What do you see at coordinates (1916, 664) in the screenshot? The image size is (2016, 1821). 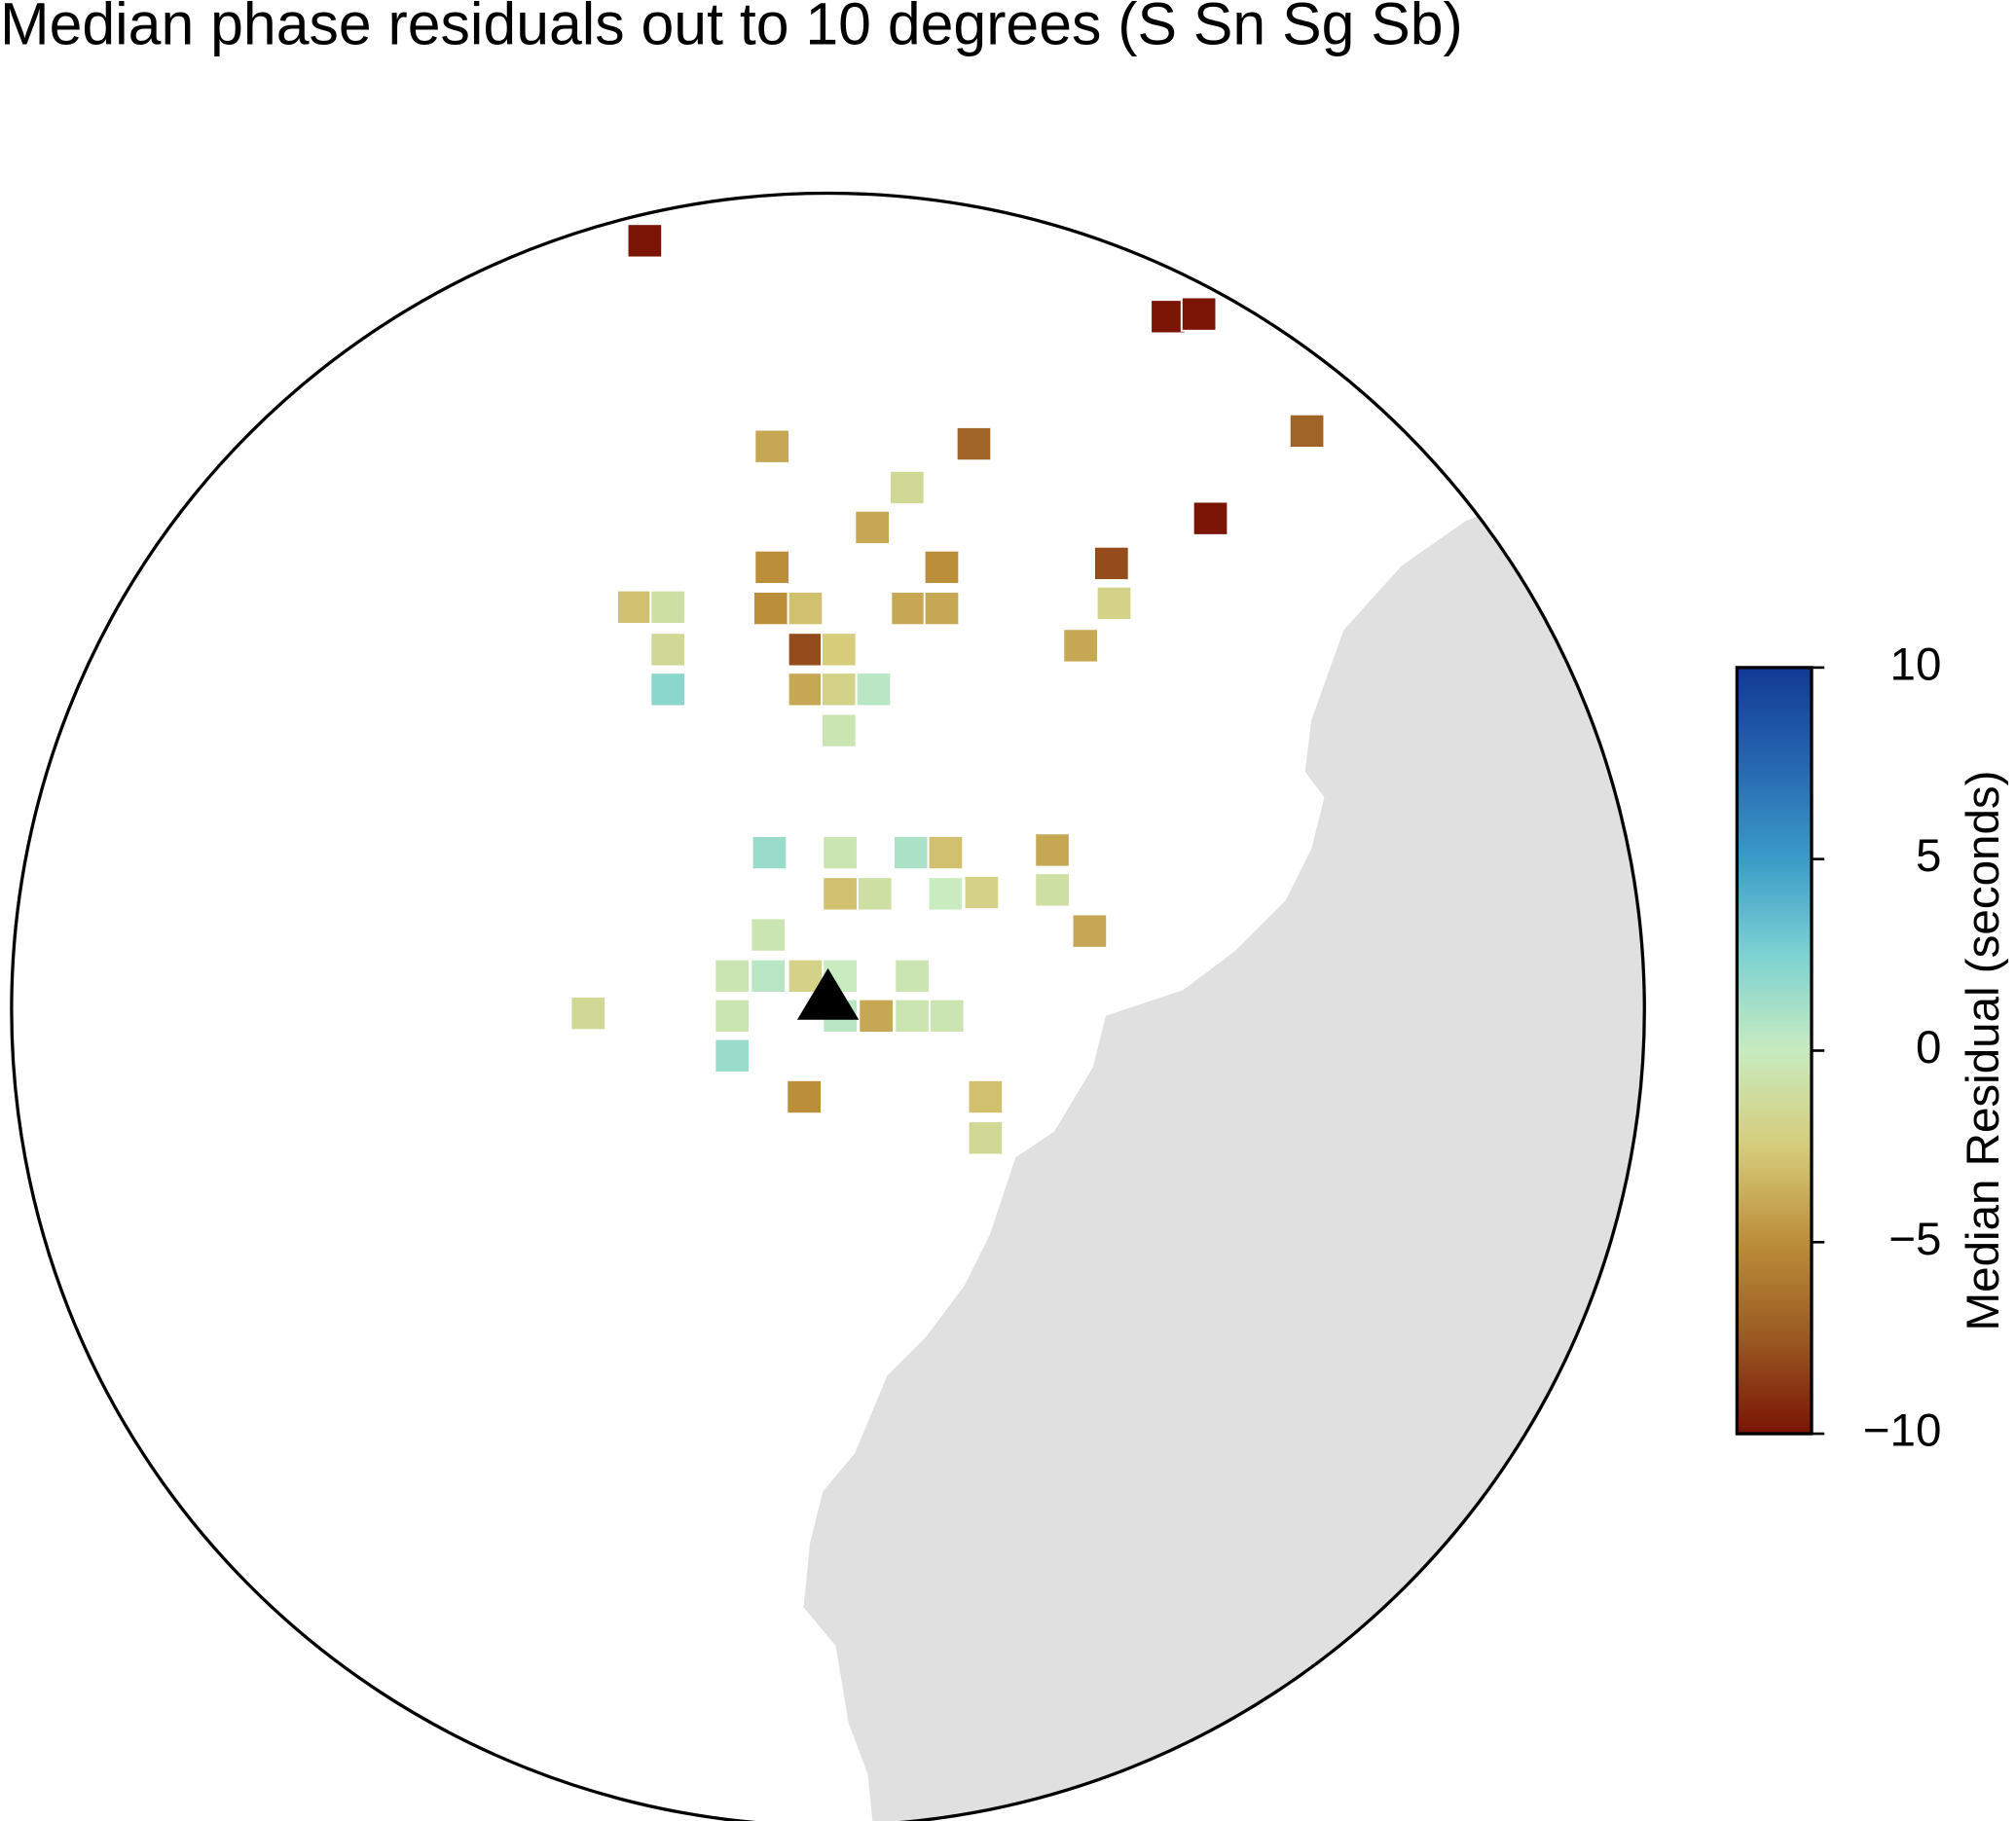 I see `colorbar-tick-label: 10` at bounding box center [1916, 664].